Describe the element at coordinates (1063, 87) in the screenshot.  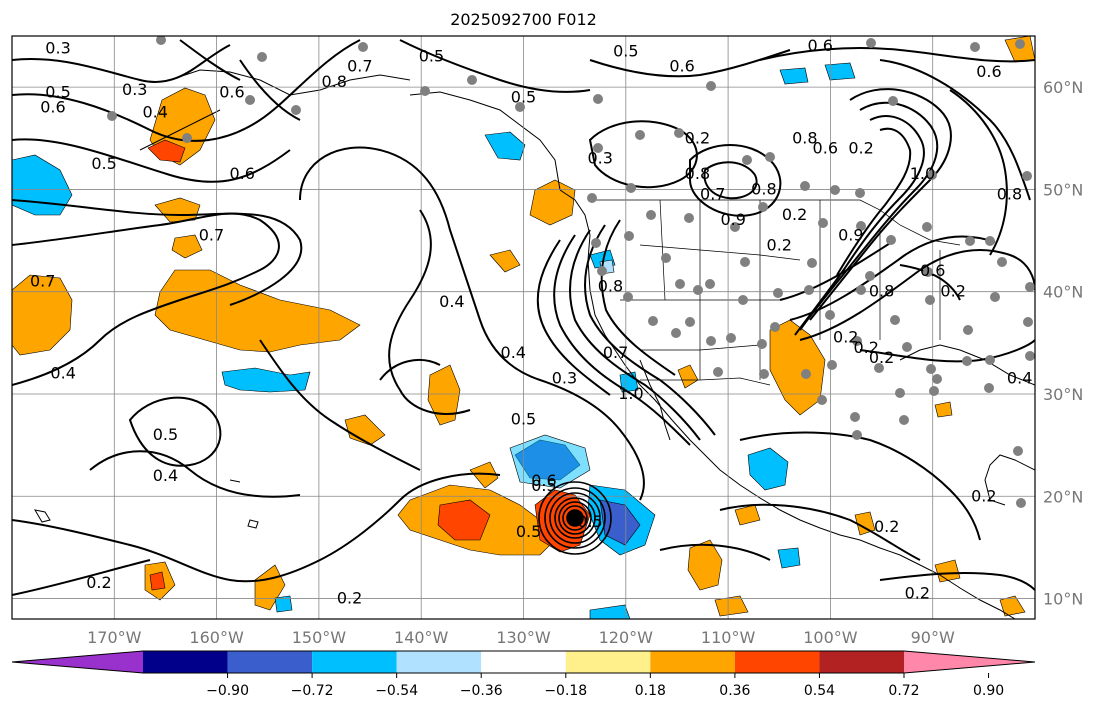
I see `latitude-tick-label: 60°N` at that location.